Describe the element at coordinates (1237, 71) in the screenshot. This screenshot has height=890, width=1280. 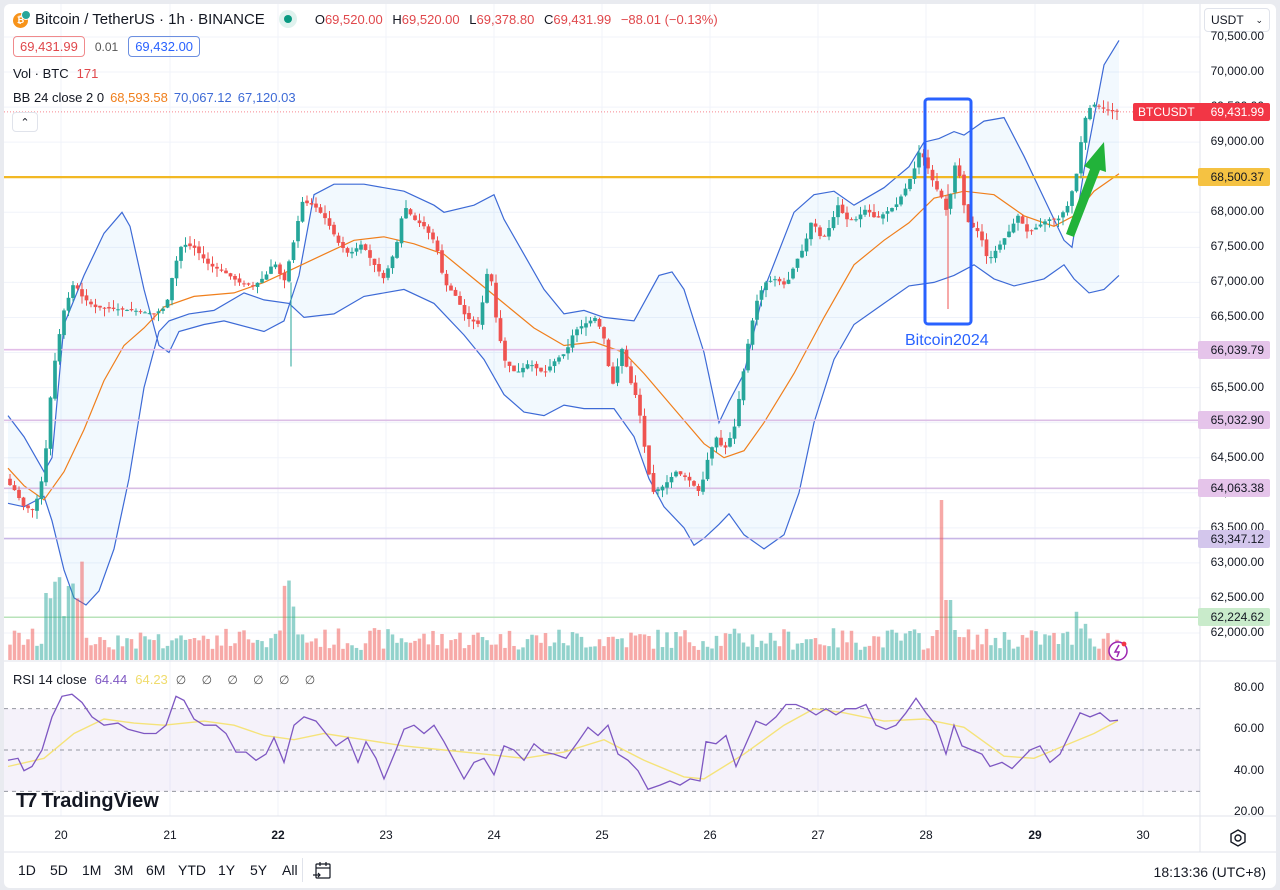
I see `price-axis-tick: 70,000.00` at that location.